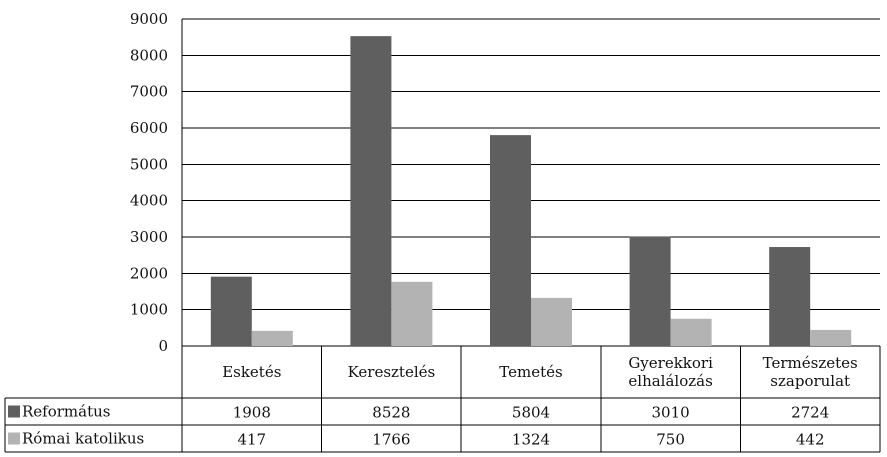  Describe the element at coordinates (251, 372) in the screenshot. I see `category-label: Esketés` at that location.